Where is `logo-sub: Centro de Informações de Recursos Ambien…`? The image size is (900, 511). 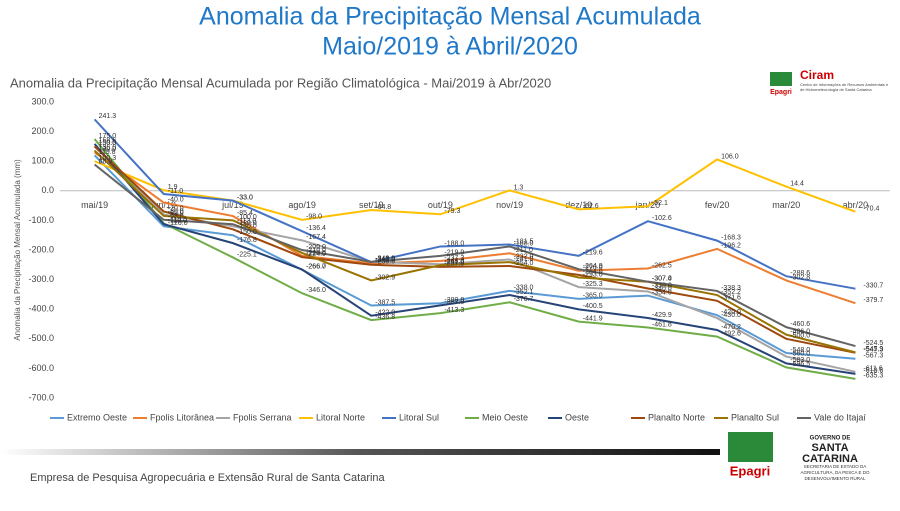
logo-sub: Centro de Informações de Recursos Ambien… is located at coordinates (844, 87).